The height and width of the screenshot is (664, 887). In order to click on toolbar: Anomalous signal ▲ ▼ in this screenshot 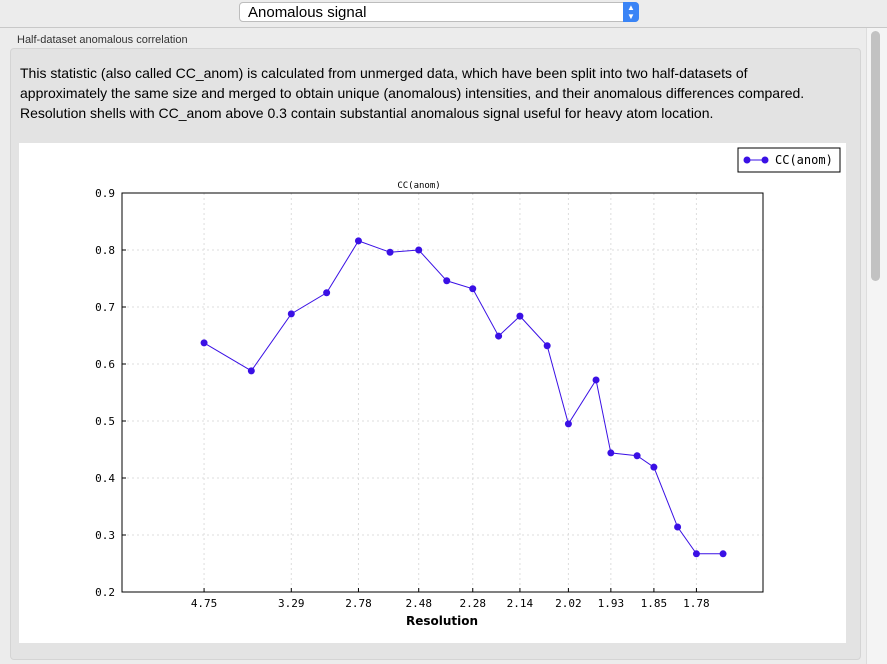, I will do `click(443, 14)`.